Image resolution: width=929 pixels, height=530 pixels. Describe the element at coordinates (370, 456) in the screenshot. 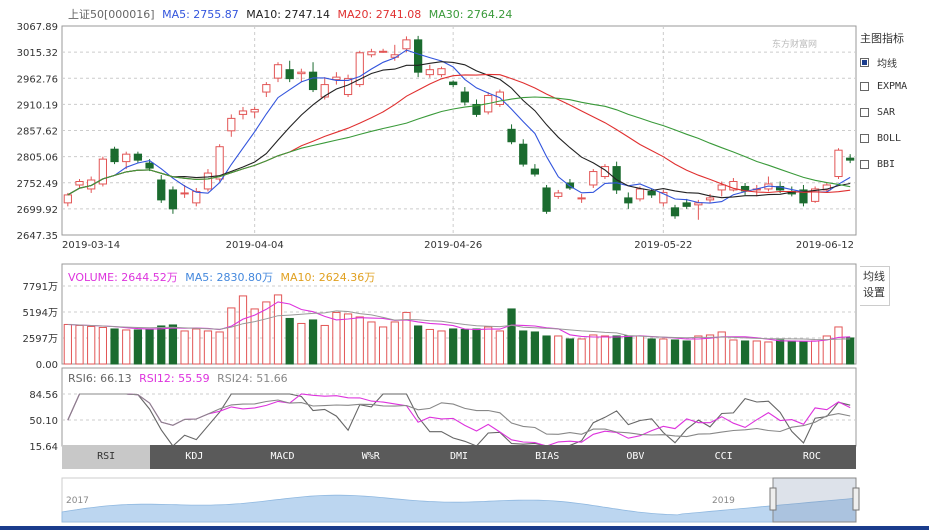

I see `tab-wpctr: W%R` at that location.